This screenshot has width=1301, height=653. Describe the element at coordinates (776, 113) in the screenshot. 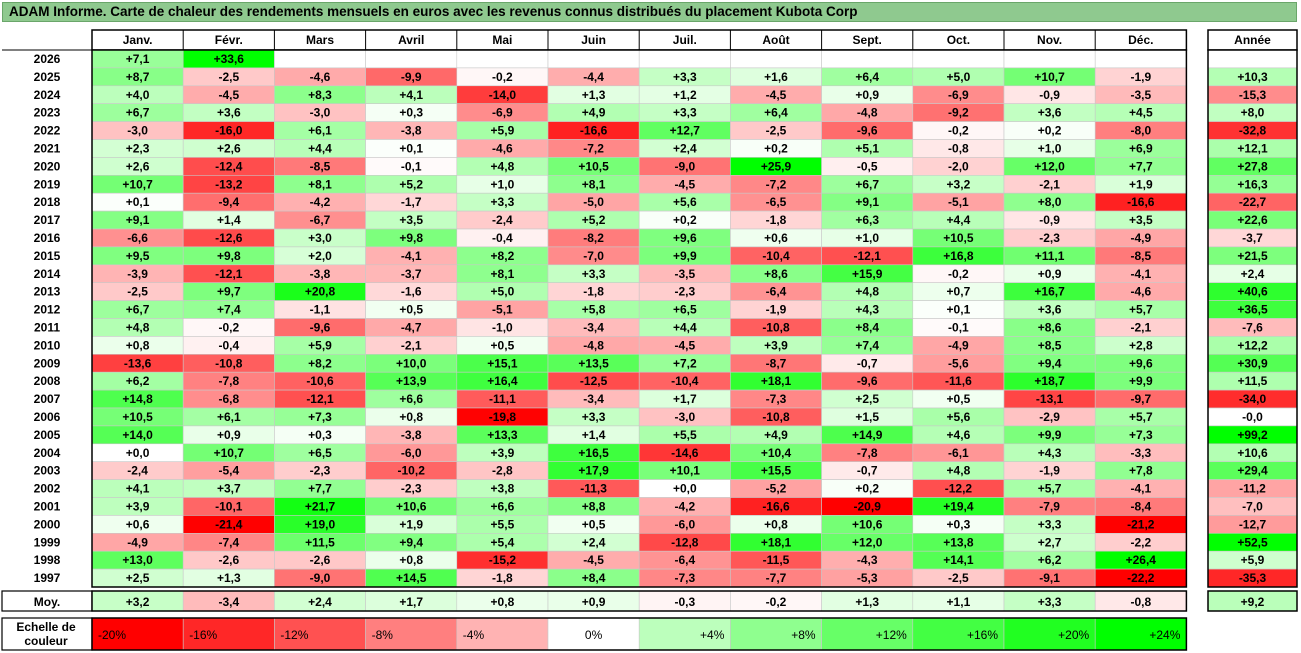

I see `heatmap-cell-value: +6,4` at that location.